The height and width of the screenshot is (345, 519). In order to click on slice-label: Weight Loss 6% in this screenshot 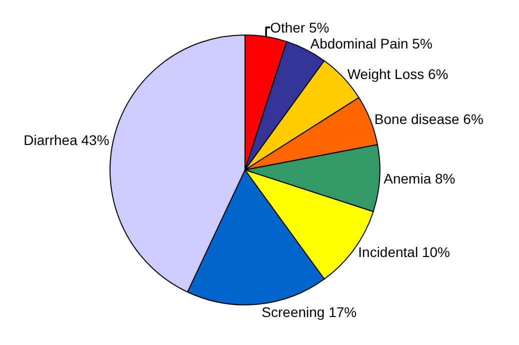, I will do `click(397, 74)`.